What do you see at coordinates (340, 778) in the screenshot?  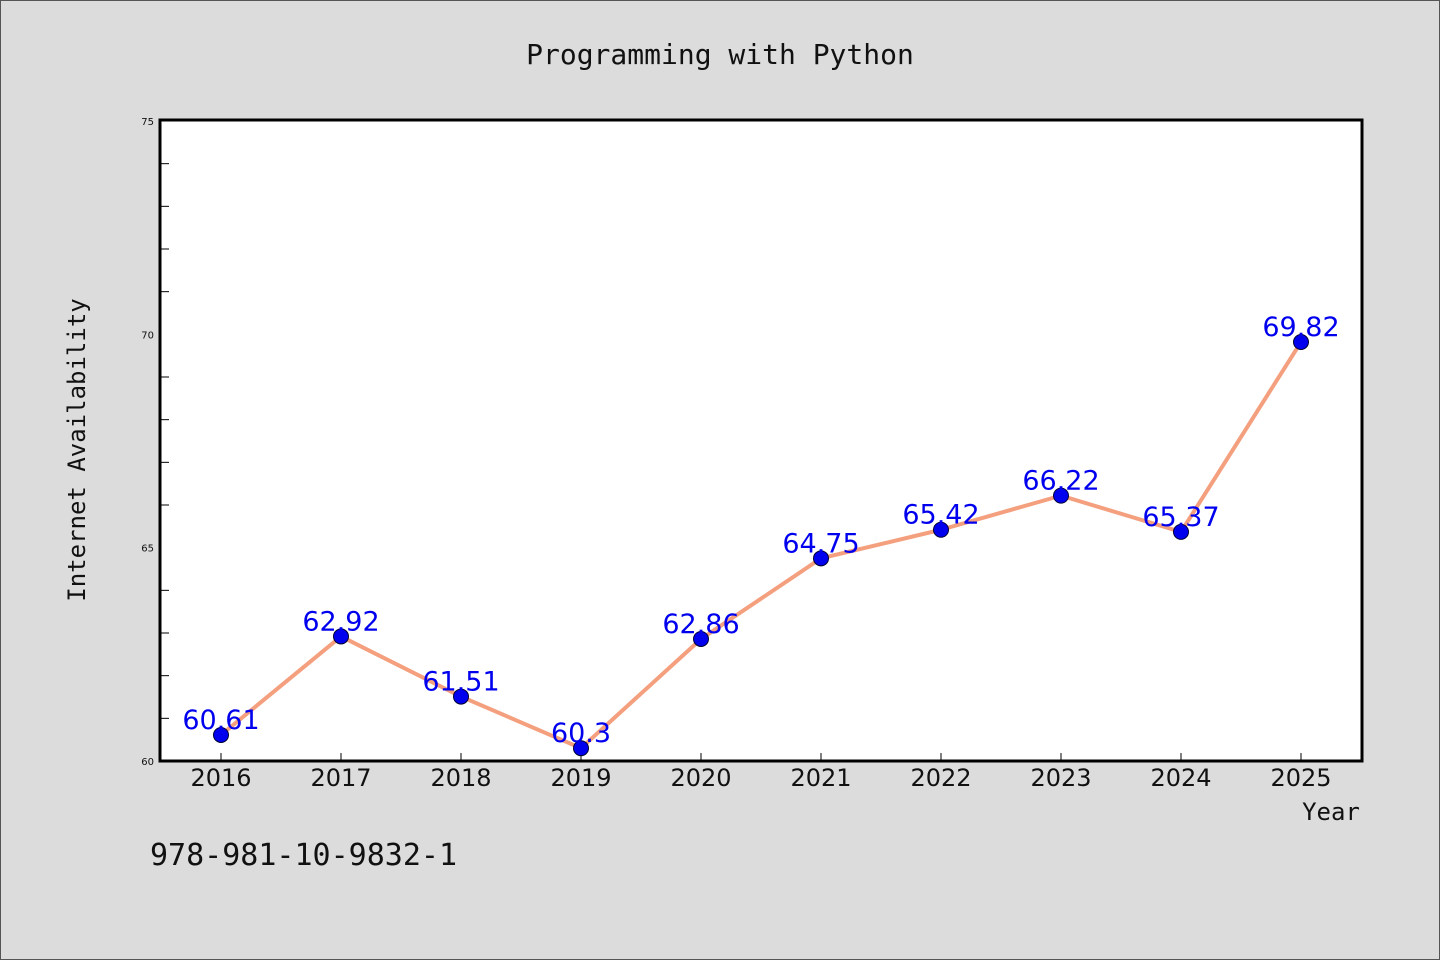 I see `x-tick-label: 2017` at bounding box center [340, 778].